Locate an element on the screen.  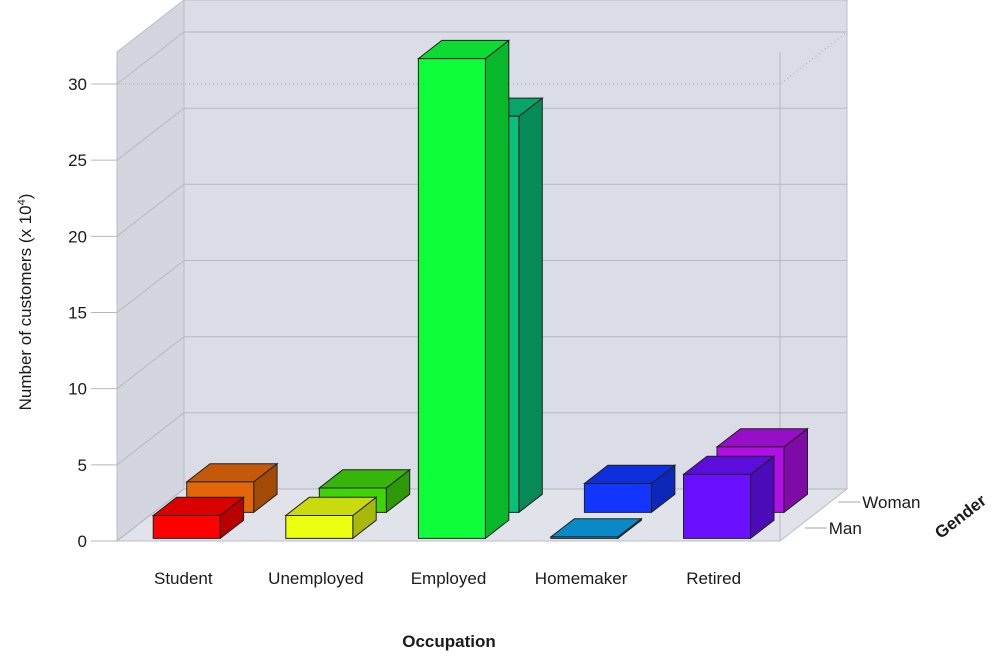
x-category-label: Employed is located at coordinates (449, 578).